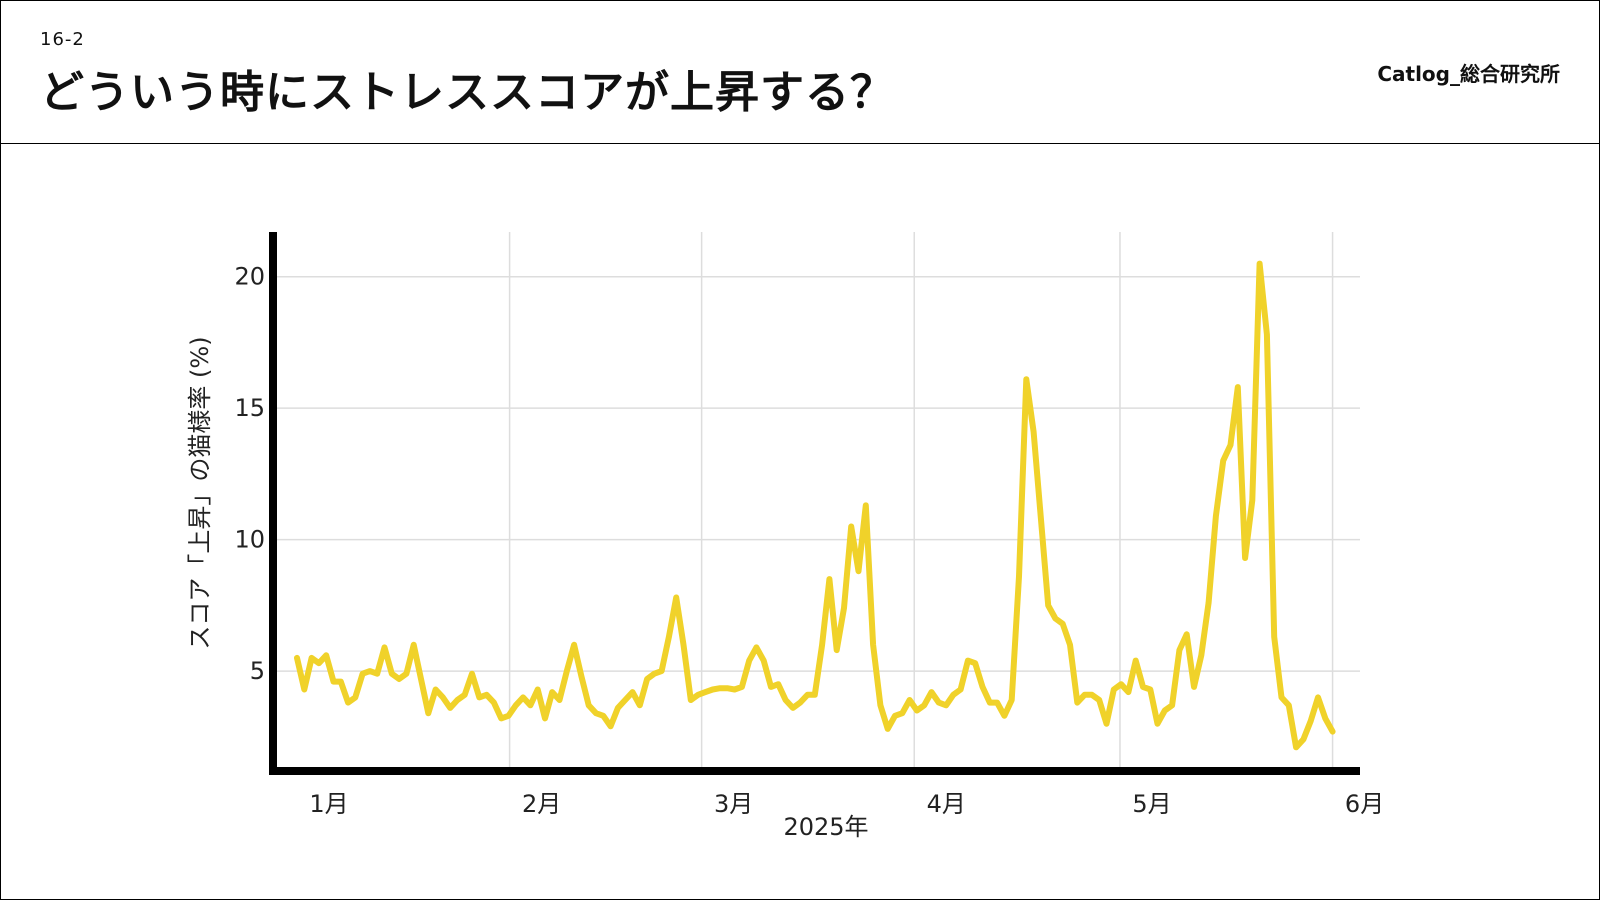 This screenshot has width=1600, height=900. Describe the element at coordinates (846, 804) in the screenshot. I see `x-tick-labels: 1月 2月 3月 4月 5月 6月` at that location.